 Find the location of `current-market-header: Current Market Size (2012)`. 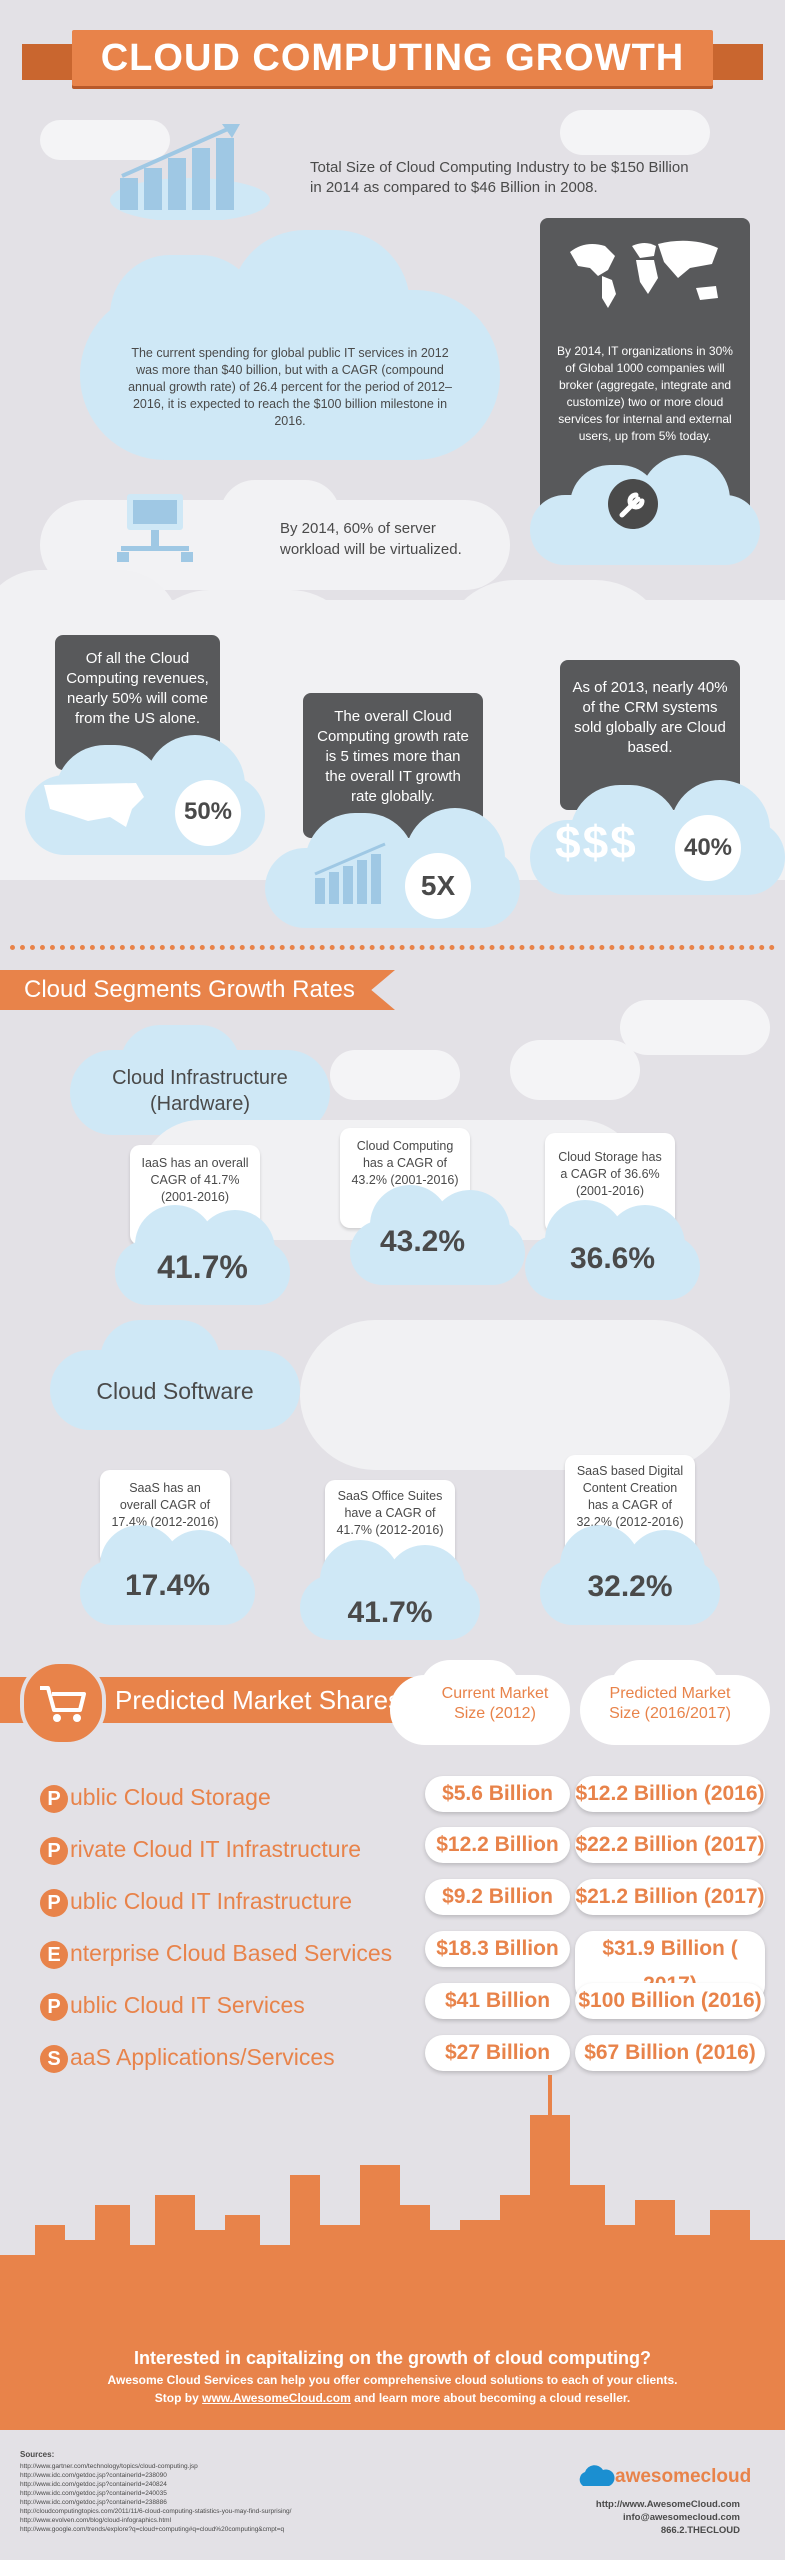

current-market-header: Current Market Size (2012) is located at coordinates (495, 1703).